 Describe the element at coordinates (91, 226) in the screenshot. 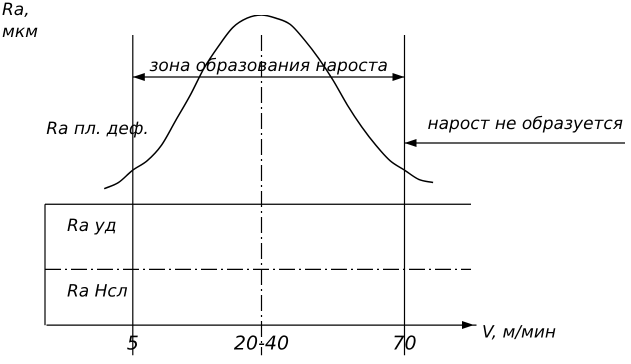

I see `ref-line-label: Ra уд` at that location.